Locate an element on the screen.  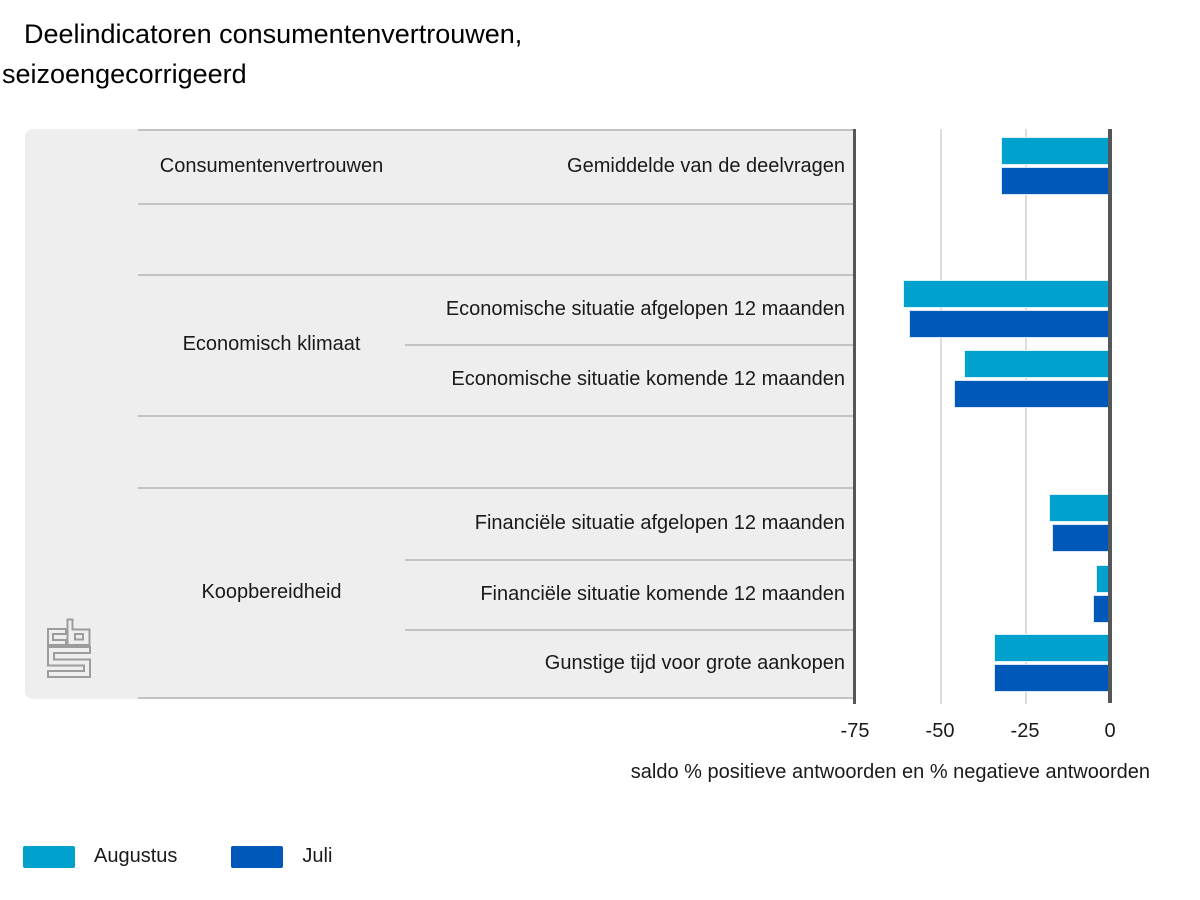
zero-axis-line is located at coordinates (1110, 416).